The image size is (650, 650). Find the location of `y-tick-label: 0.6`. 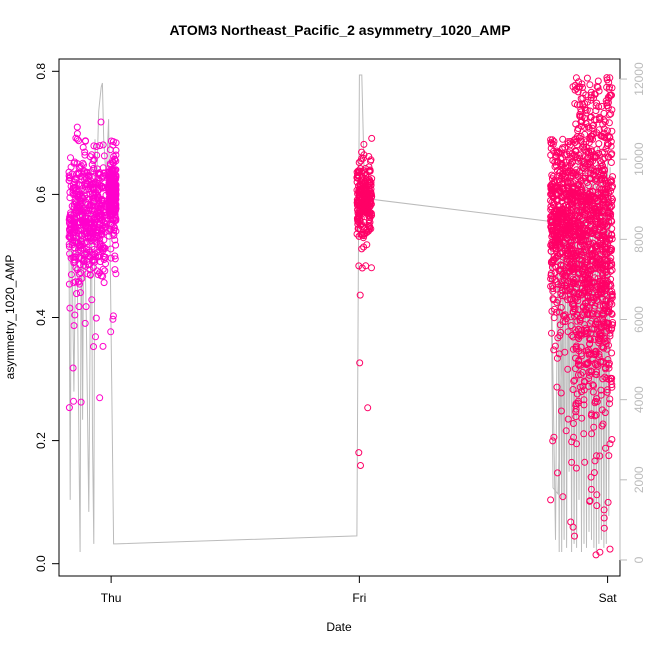

y-tick-label: 0.6 is located at coordinates (41, 194).